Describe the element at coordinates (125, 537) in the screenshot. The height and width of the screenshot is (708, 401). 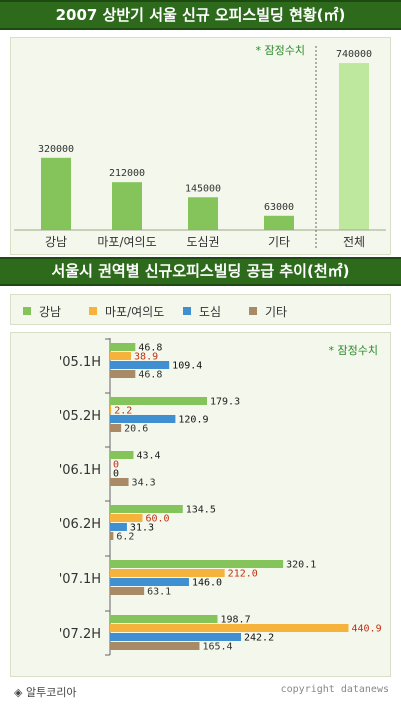
I see `bar-value-label-3-3: 6.2` at that location.